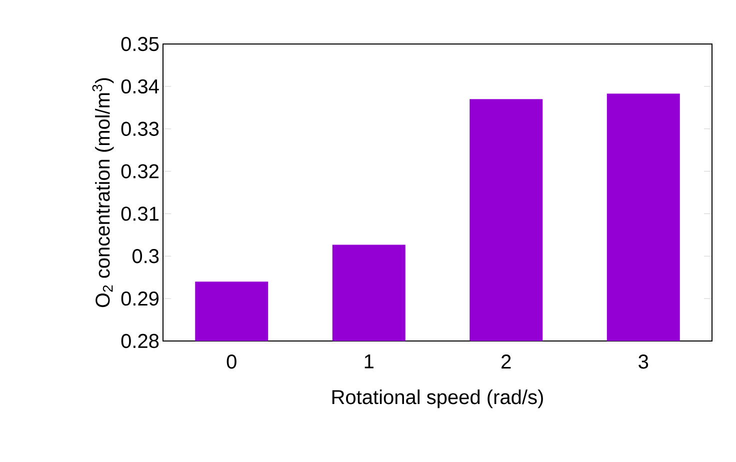 The height and width of the screenshot is (462, 736). I want to click on x-tick-label: 0, so click(231, 361).